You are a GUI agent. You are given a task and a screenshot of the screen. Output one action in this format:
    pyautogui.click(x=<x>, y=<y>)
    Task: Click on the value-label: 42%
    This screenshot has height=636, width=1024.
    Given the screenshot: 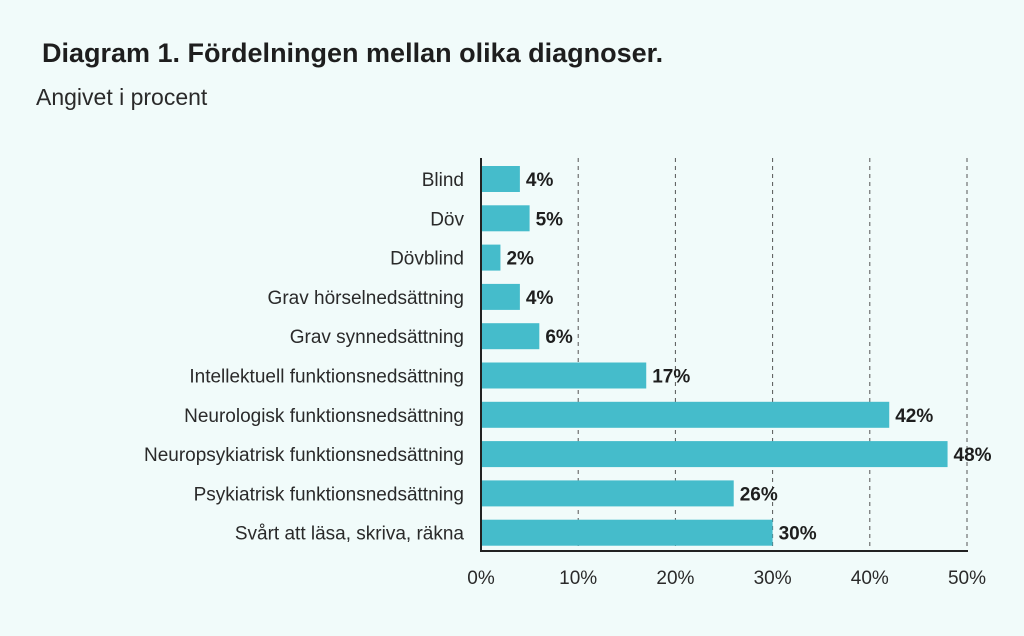 What is the action you would take?
    pyautogui.click(x=914, y=416)
    